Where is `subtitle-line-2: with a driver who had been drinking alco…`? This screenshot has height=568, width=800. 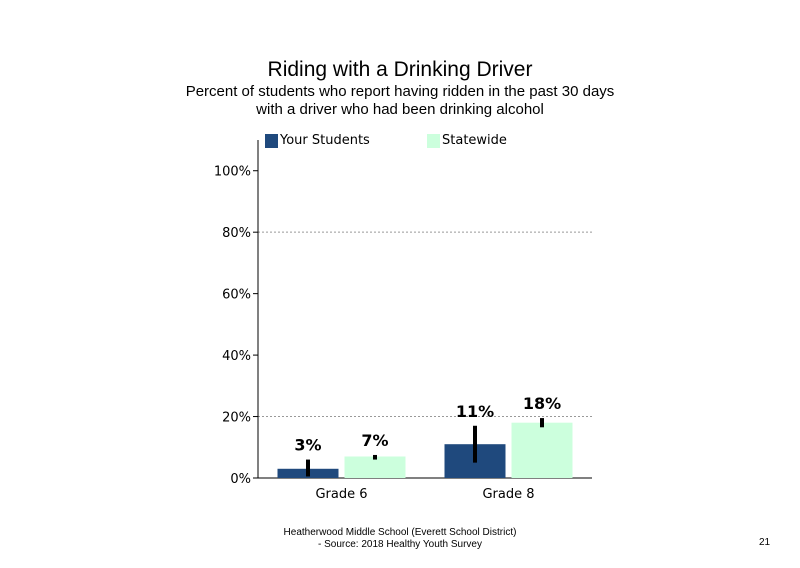 subtitle-line-2: with a driver who had been drinking alco… is located at coordinates (400, 109).